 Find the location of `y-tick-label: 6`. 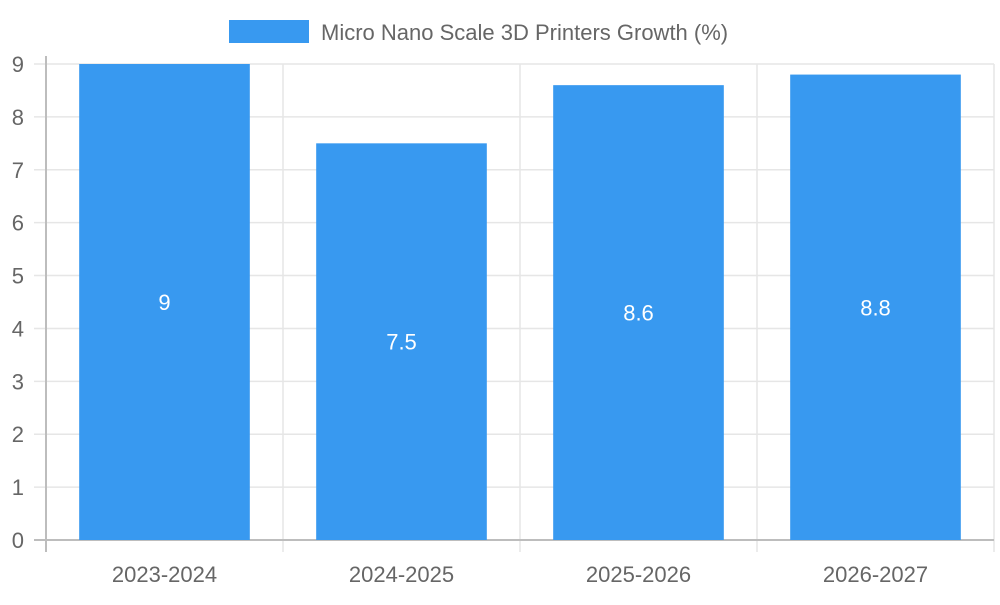

y-tick-label: 6 is located at coordinates (18, 223).